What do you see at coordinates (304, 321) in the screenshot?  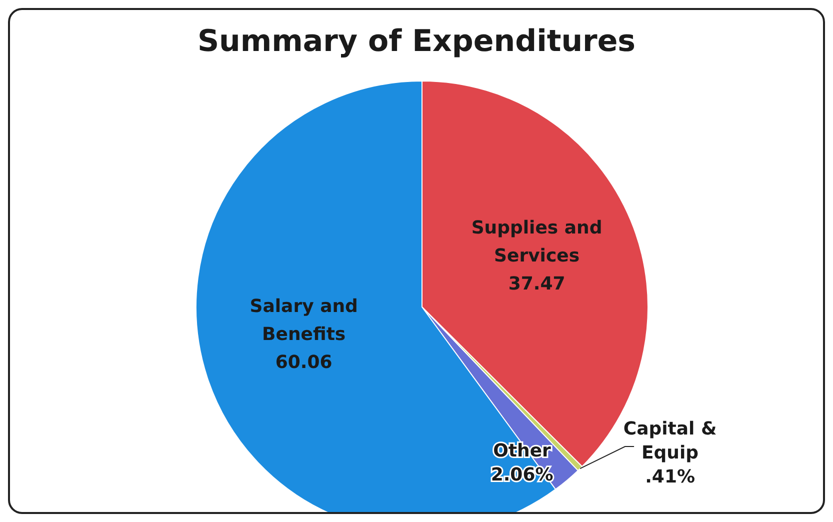 I see `slice-label: Salary and Benefits` at bounding box center [304, 321].